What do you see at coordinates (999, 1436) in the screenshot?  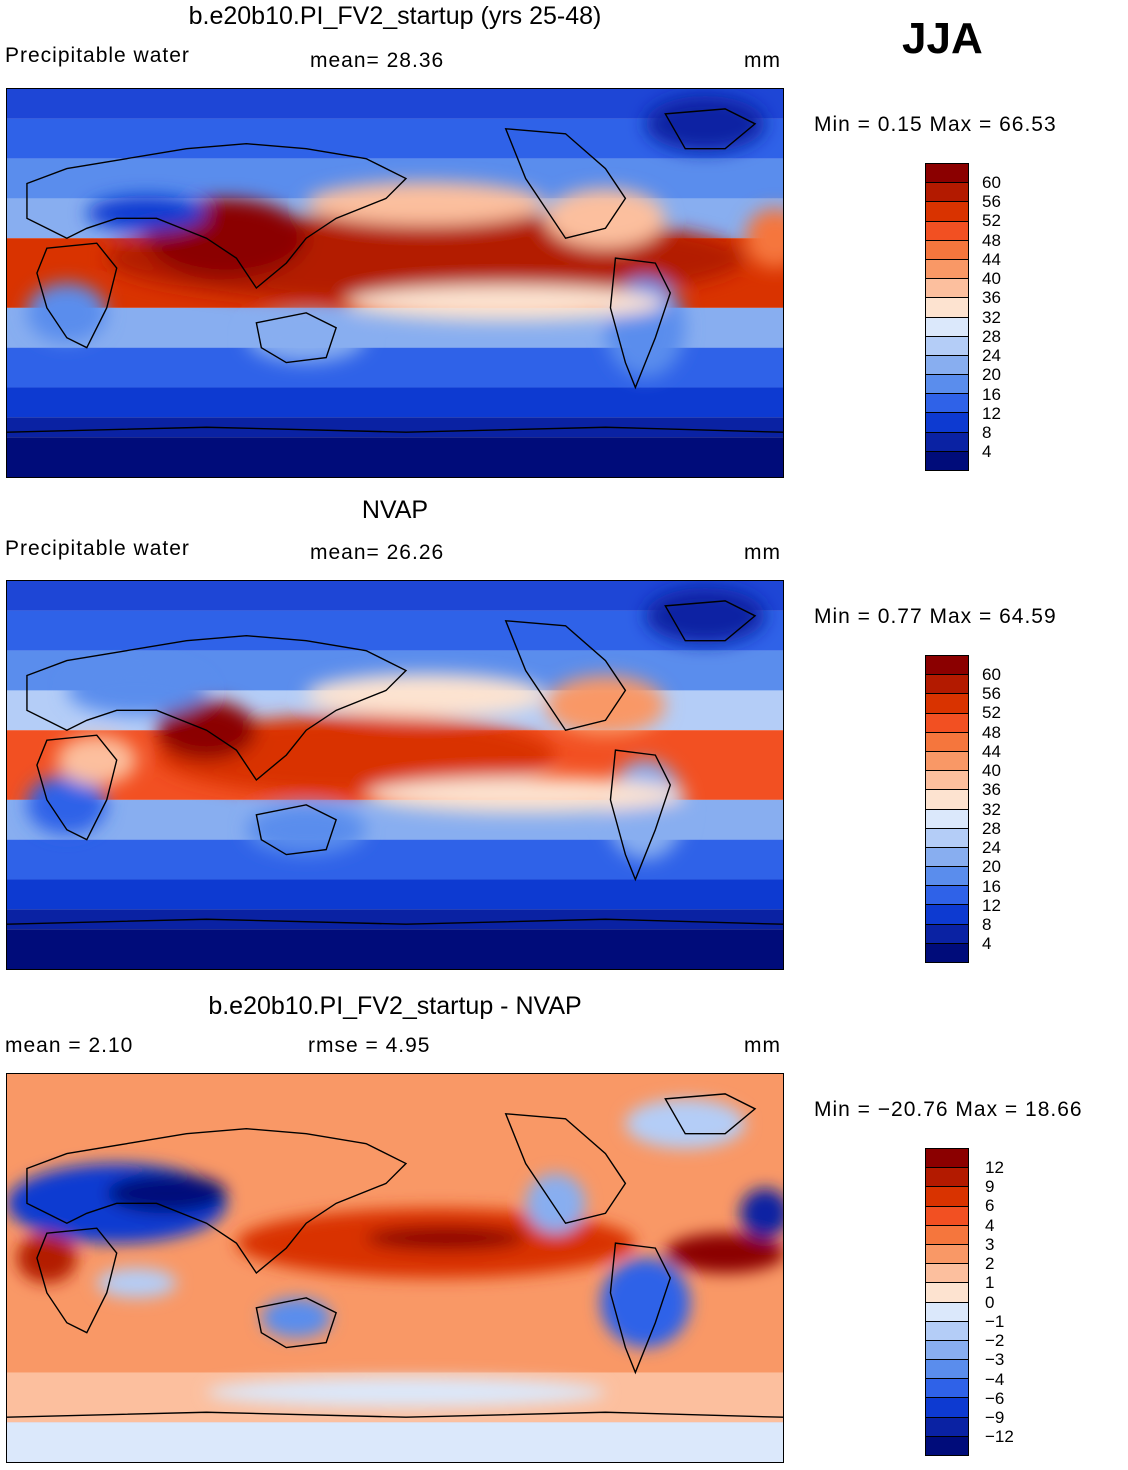 I see `colorbar-tick-label: −12` at bounding box center [999, 1436].